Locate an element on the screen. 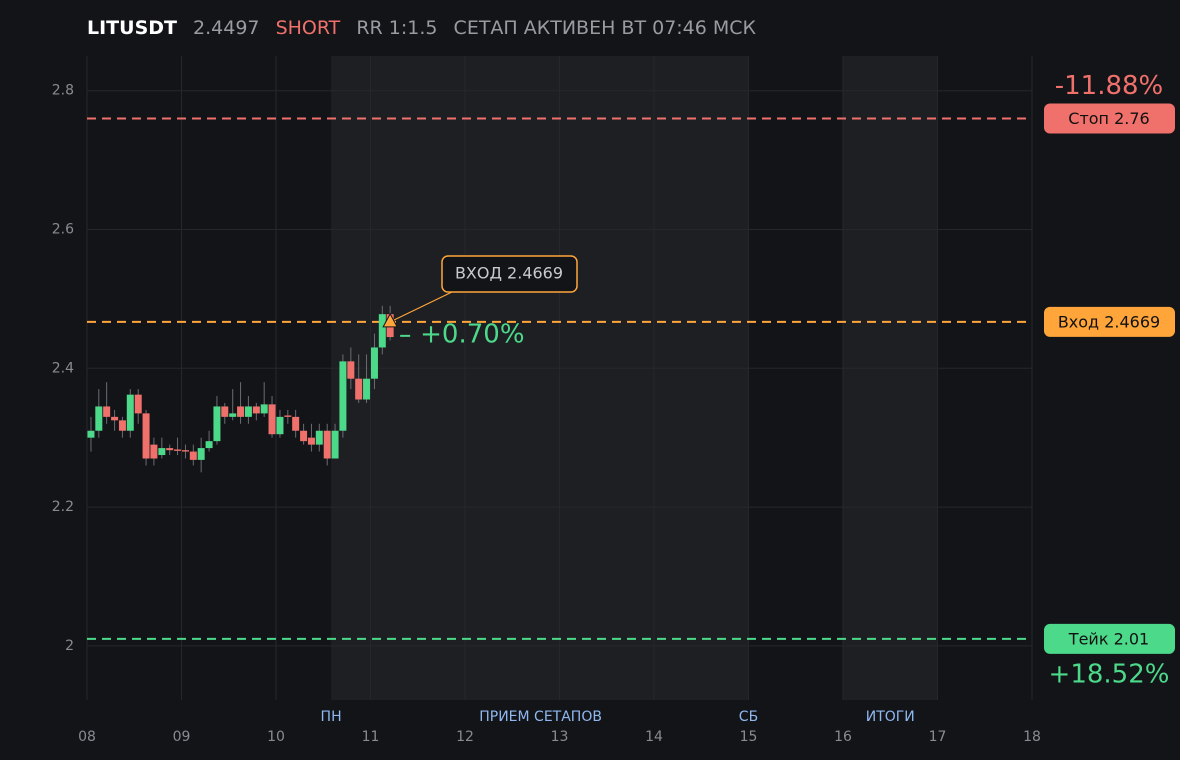 This screenshot has width=1180, height=760. callout-line is located at coordinates (421, 307).